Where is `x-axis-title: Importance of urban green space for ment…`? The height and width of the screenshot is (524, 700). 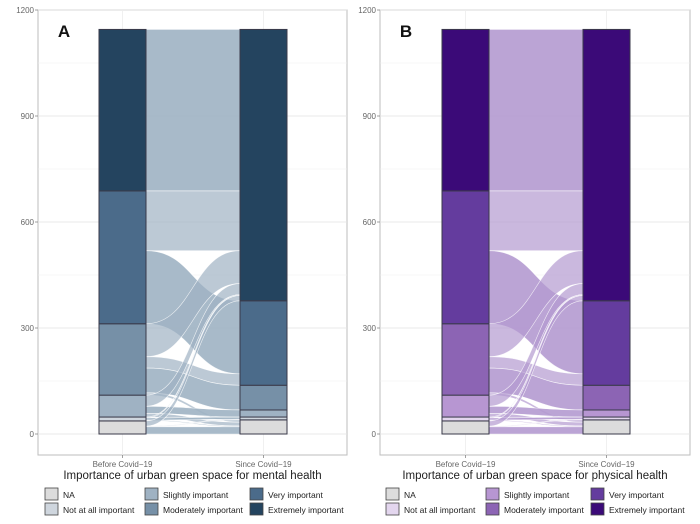
x-axis-title: Importance of urban green space for ment… is located at coordinates (192, 476).